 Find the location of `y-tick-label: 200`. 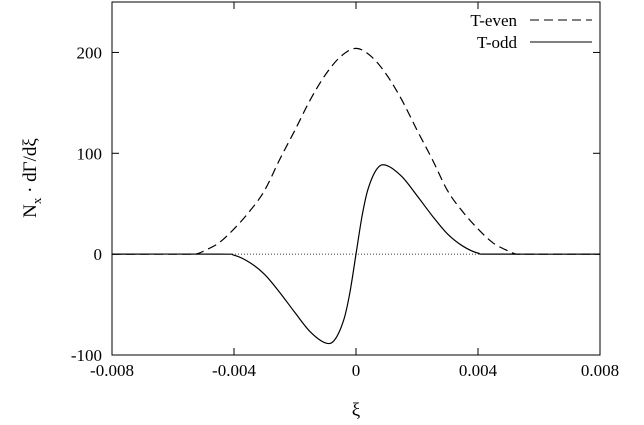

y-tick-label: 200 is located at coordinates (90, 52).